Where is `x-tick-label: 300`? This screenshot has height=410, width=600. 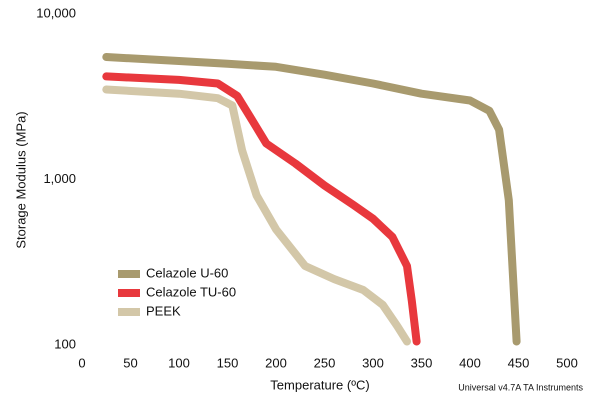 x-tick-label: 300 is located at coordinates (373, 362).